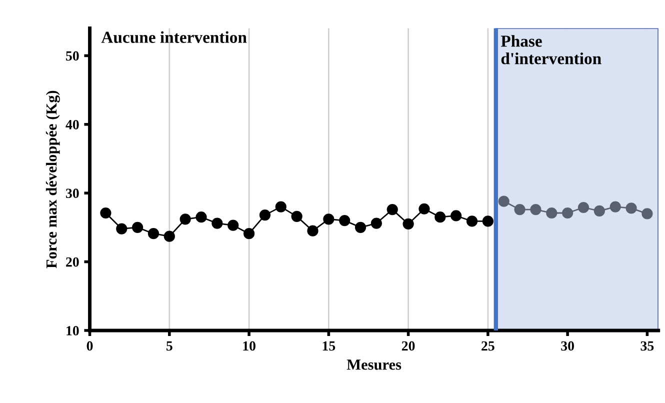 The width and height of the screenshot is (665, 403). Describe the element at coordinates (72, 56) in the screenshot. I see `y-tick-label: 50` at that location.